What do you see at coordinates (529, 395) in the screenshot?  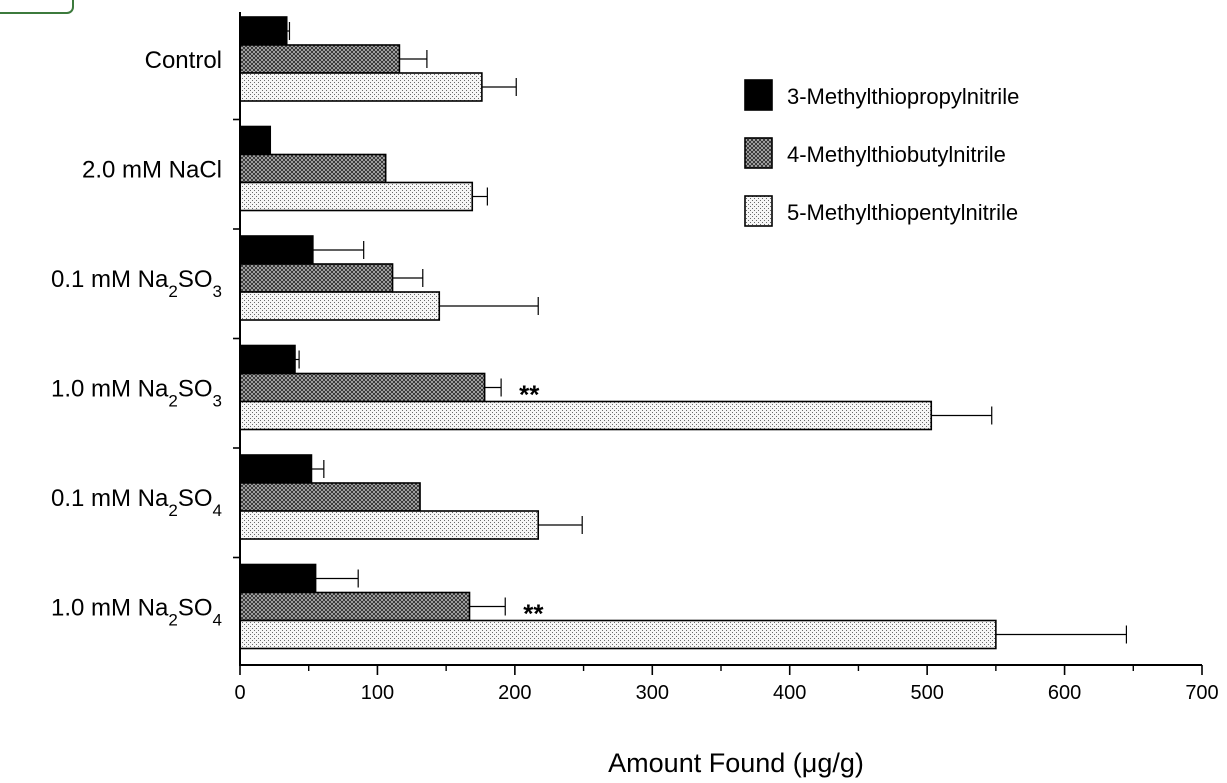 I see `significance-marker-0: **` at bounding box center [529, 395].